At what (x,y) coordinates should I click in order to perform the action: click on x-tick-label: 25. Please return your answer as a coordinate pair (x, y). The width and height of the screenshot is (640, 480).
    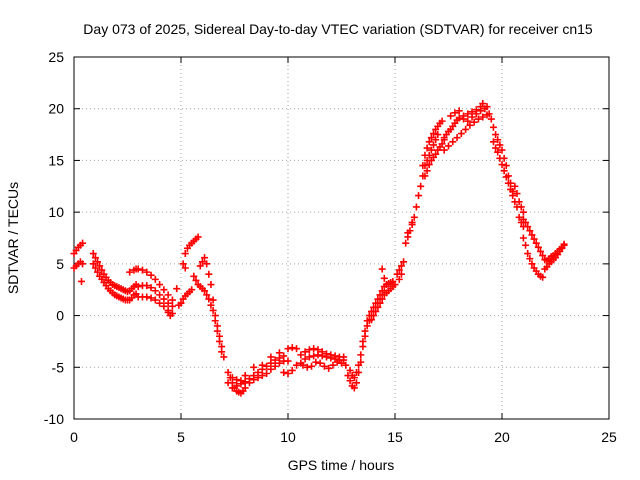
    Looking at the image, I should click on (609, 437).